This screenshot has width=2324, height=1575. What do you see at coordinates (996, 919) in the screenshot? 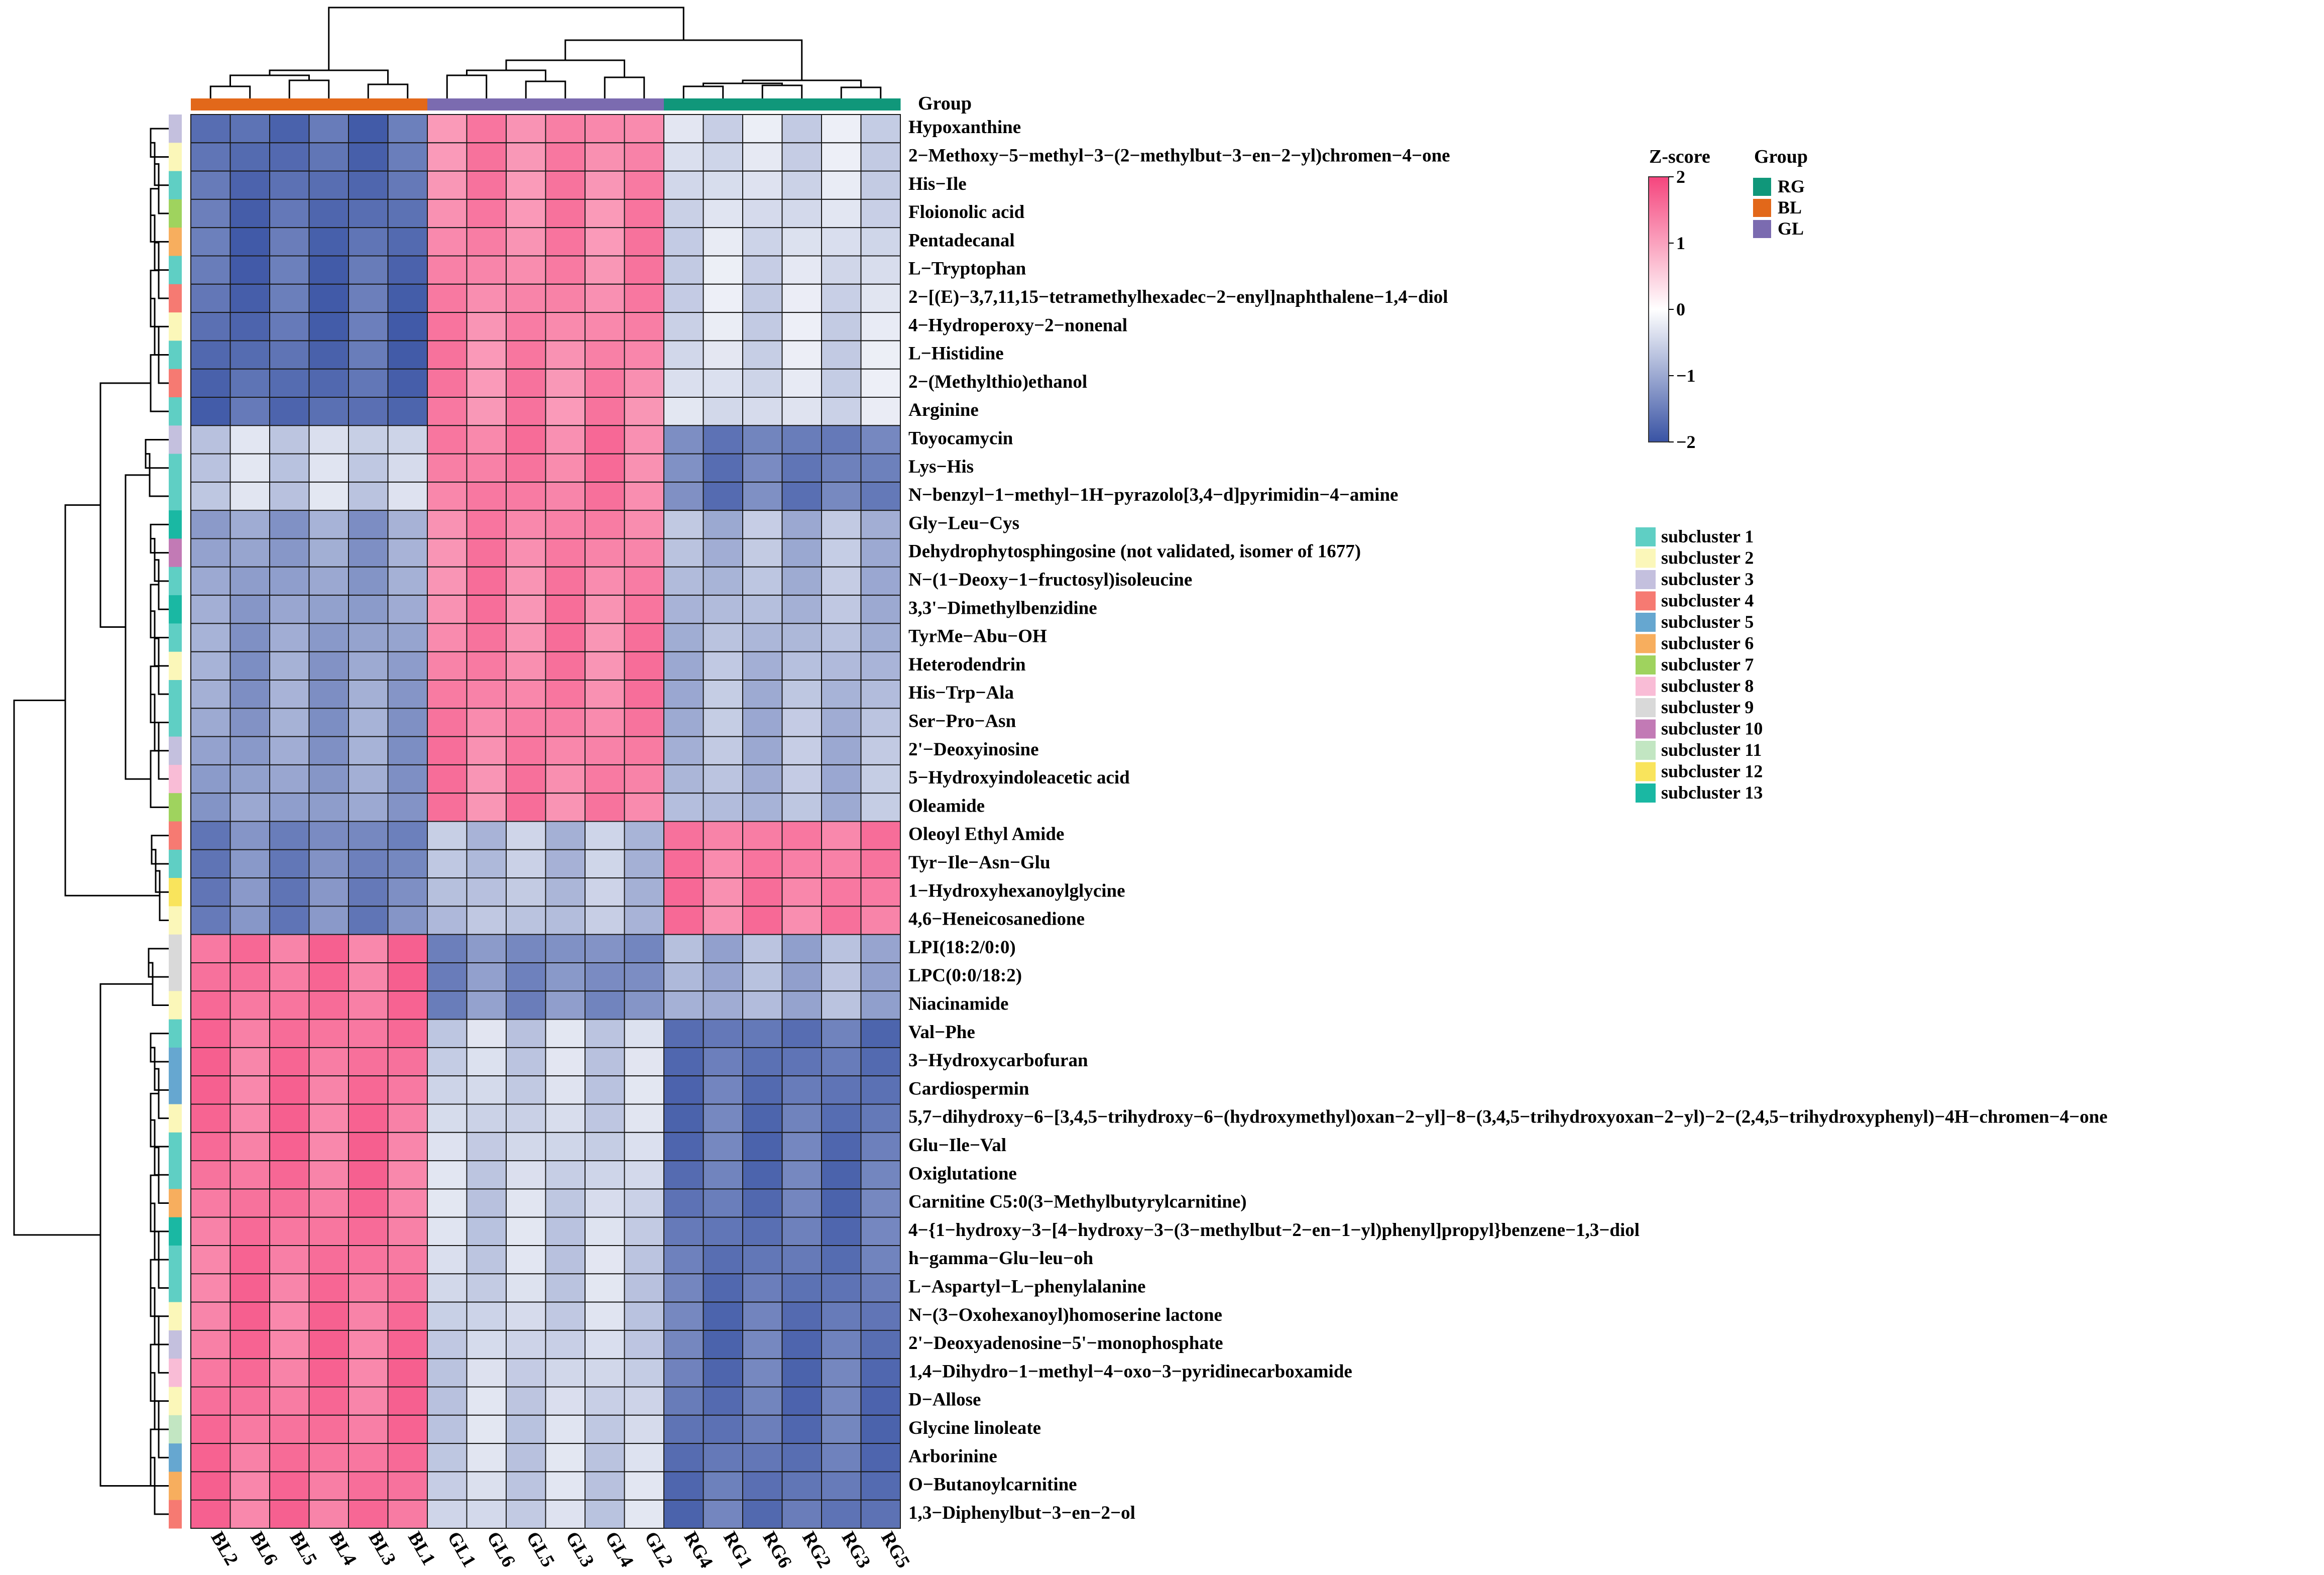
I see `row-label: 4,6−Heneicosanedione` at bounding box center [996, 919].